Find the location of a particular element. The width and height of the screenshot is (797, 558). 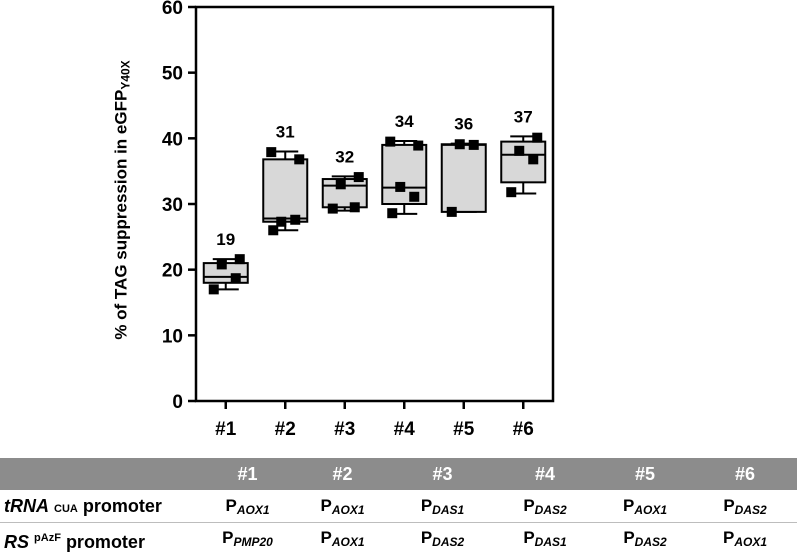

header-cell: #1 is located at coordinates (247, 474).